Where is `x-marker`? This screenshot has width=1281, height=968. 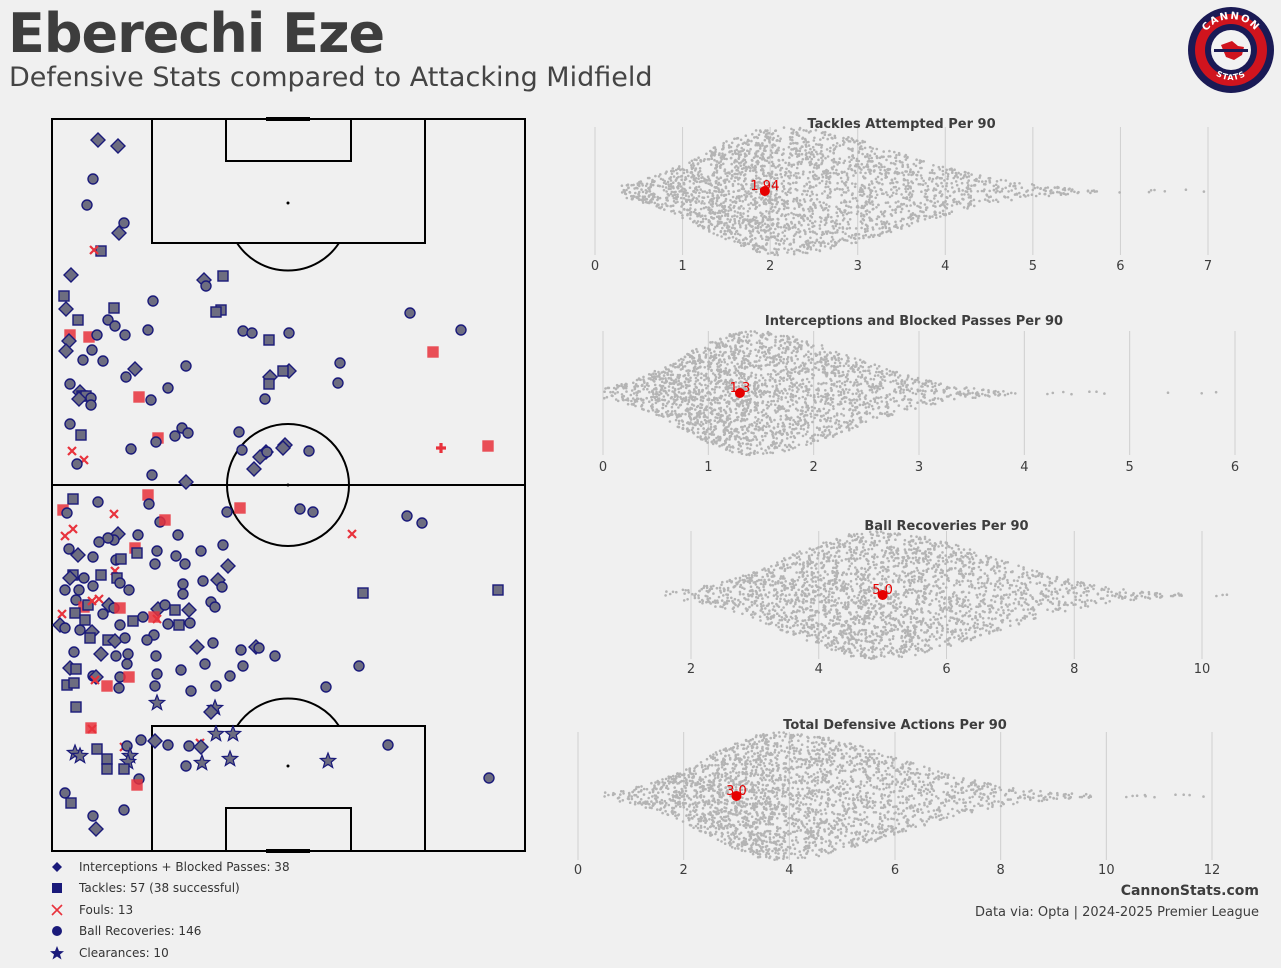
x-marker is located at coordinates (95, 680).